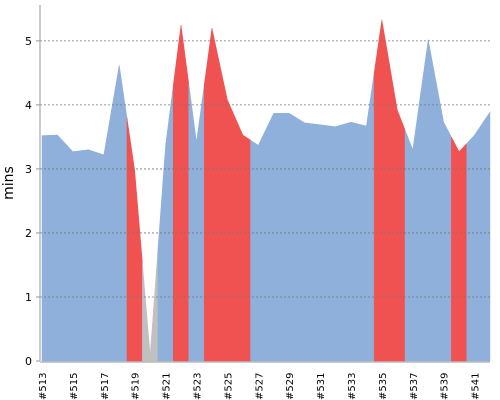 The image size is (500, 400). I want to click on x-tick-label: #525, so click(228, 386).